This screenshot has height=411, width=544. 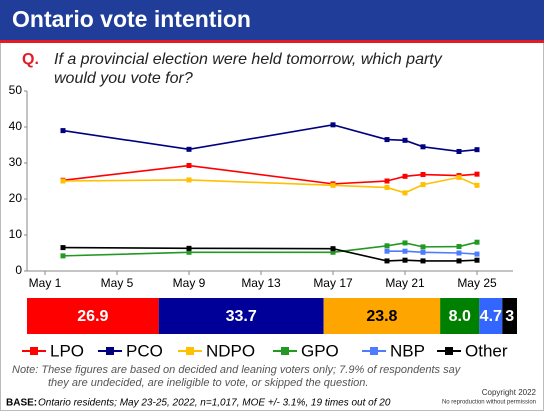 What do you see at coordinates (486, 350) in the screenshot?
I see `legend-label: Other` at bounding box center [486, 350].